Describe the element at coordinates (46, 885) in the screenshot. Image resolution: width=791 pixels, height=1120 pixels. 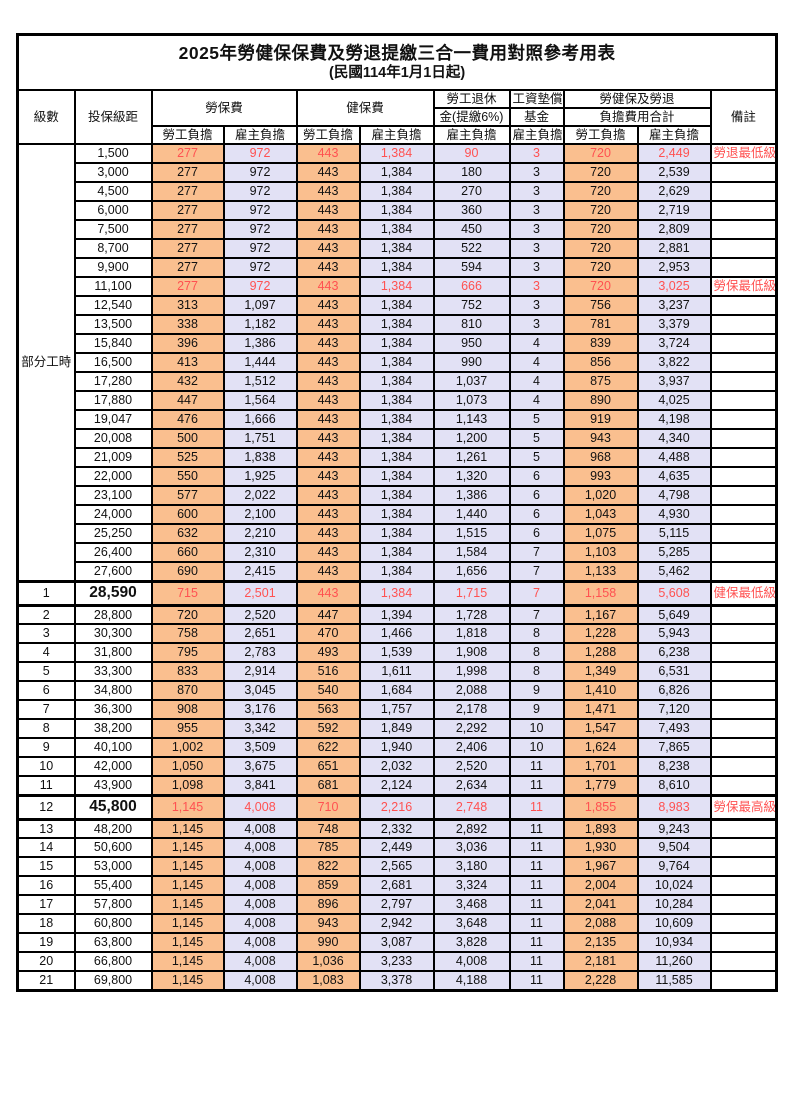
I see `cell-level: 16` at that location.